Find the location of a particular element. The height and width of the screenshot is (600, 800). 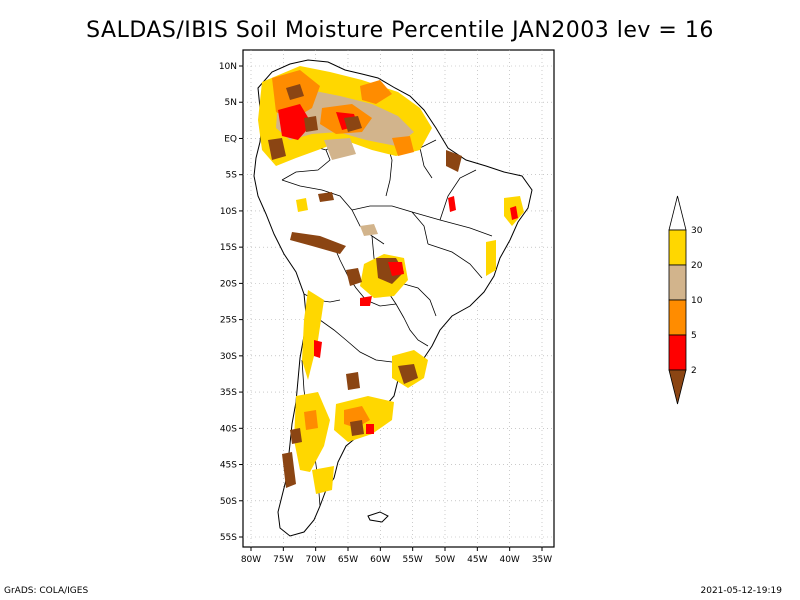

lon-tick-label: 75W is located at coordinates (283, 560).